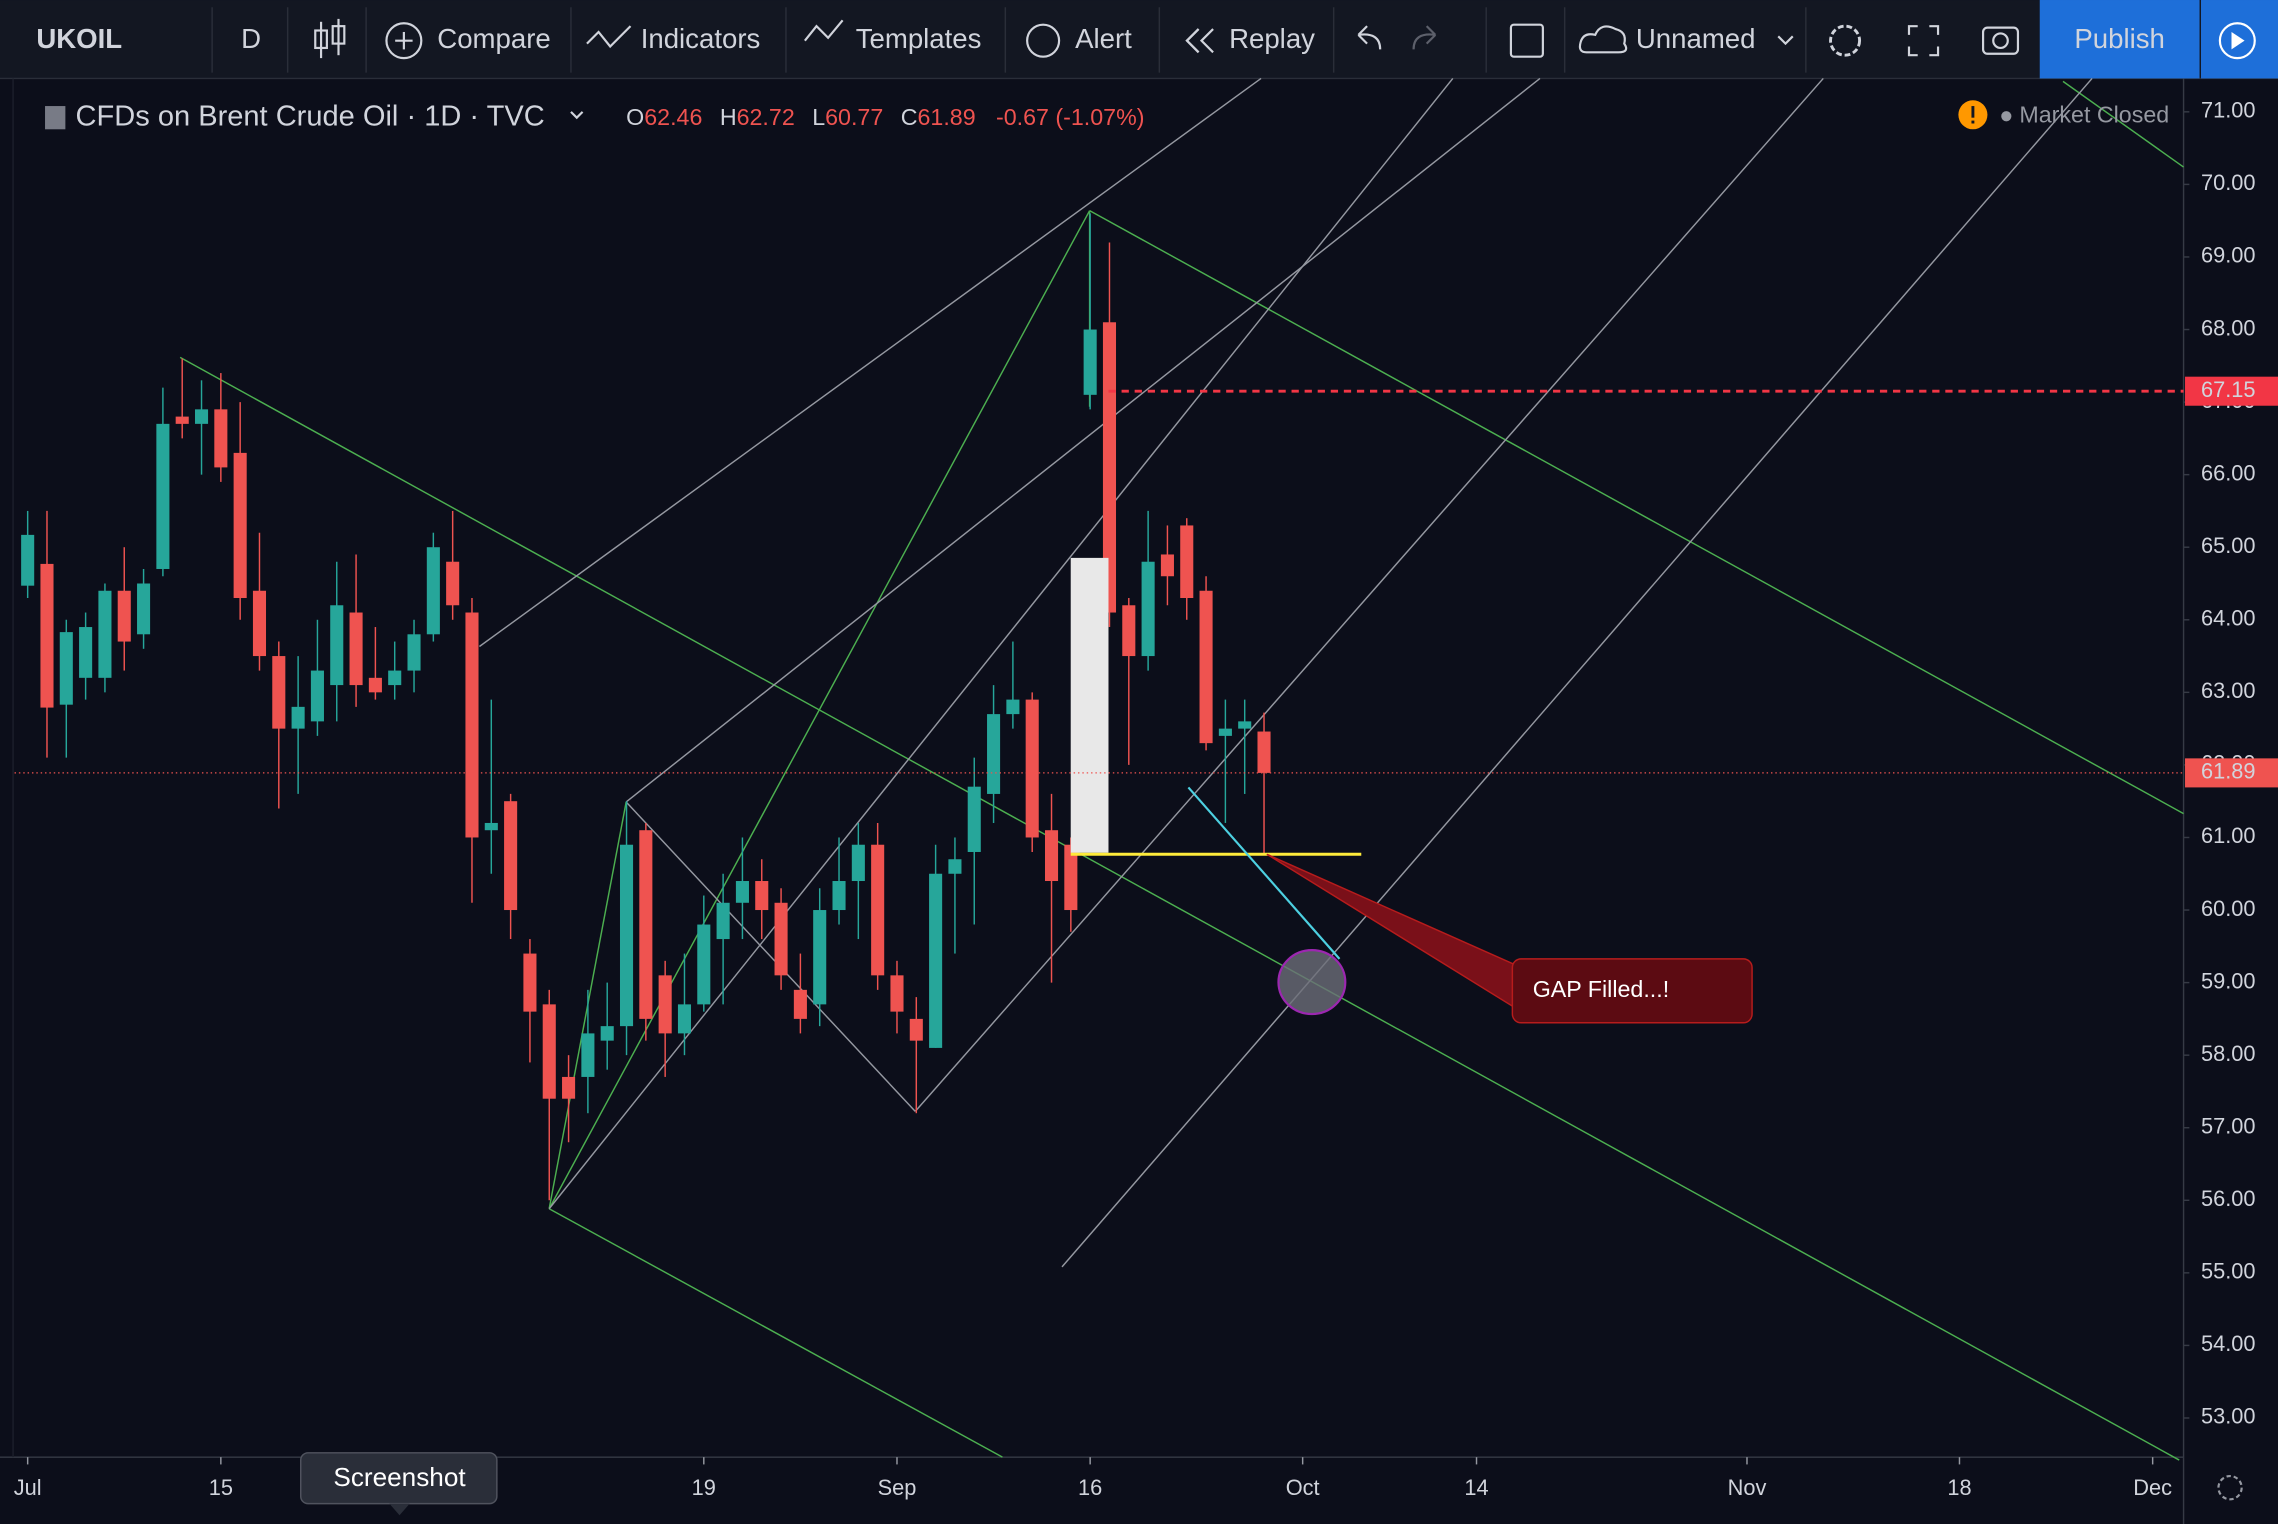 This screenshot has height=1524, width=2278. What do you see at coordinates (909, 117) in the screenshot?
I see `c-label: C` at bounding box center [909, 117].